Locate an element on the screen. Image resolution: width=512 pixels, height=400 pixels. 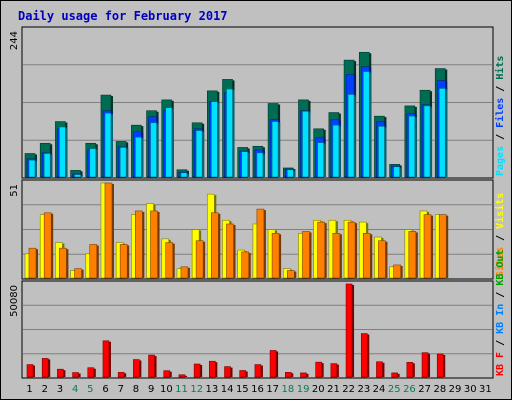
x-tick-day-9: 9 is located at coordinates (151, 389).